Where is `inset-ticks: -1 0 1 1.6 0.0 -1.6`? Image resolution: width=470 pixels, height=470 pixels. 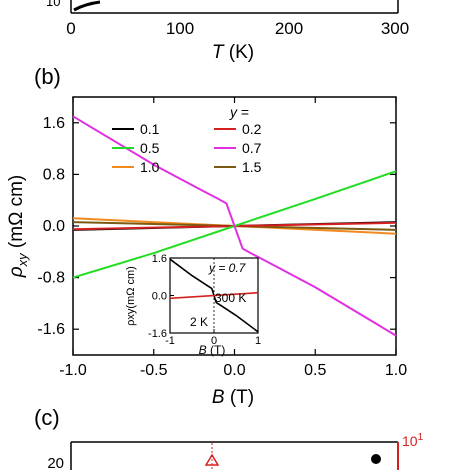 inset-ticks: -1 0 1 1.6 0.0 -1.6 is located at coordinates (204, 300).